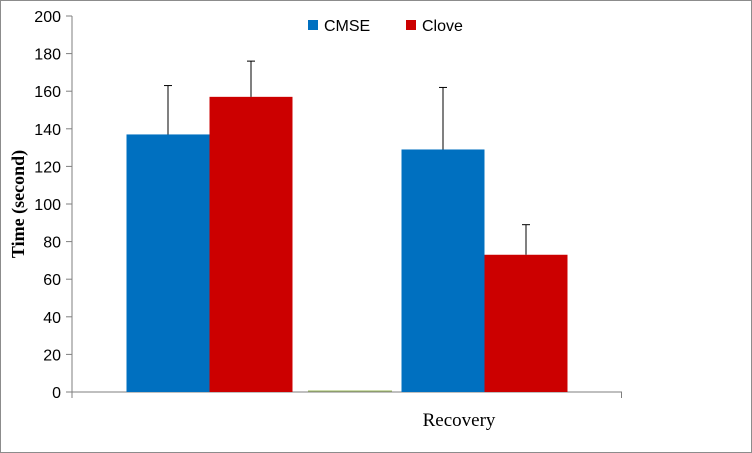 The width and height of the screenshot is (752, 453). What do you see at coordinates (47, 205) in the screenshot?
I see `y-tick-label-100: 100` at bounding box center [47, 205].